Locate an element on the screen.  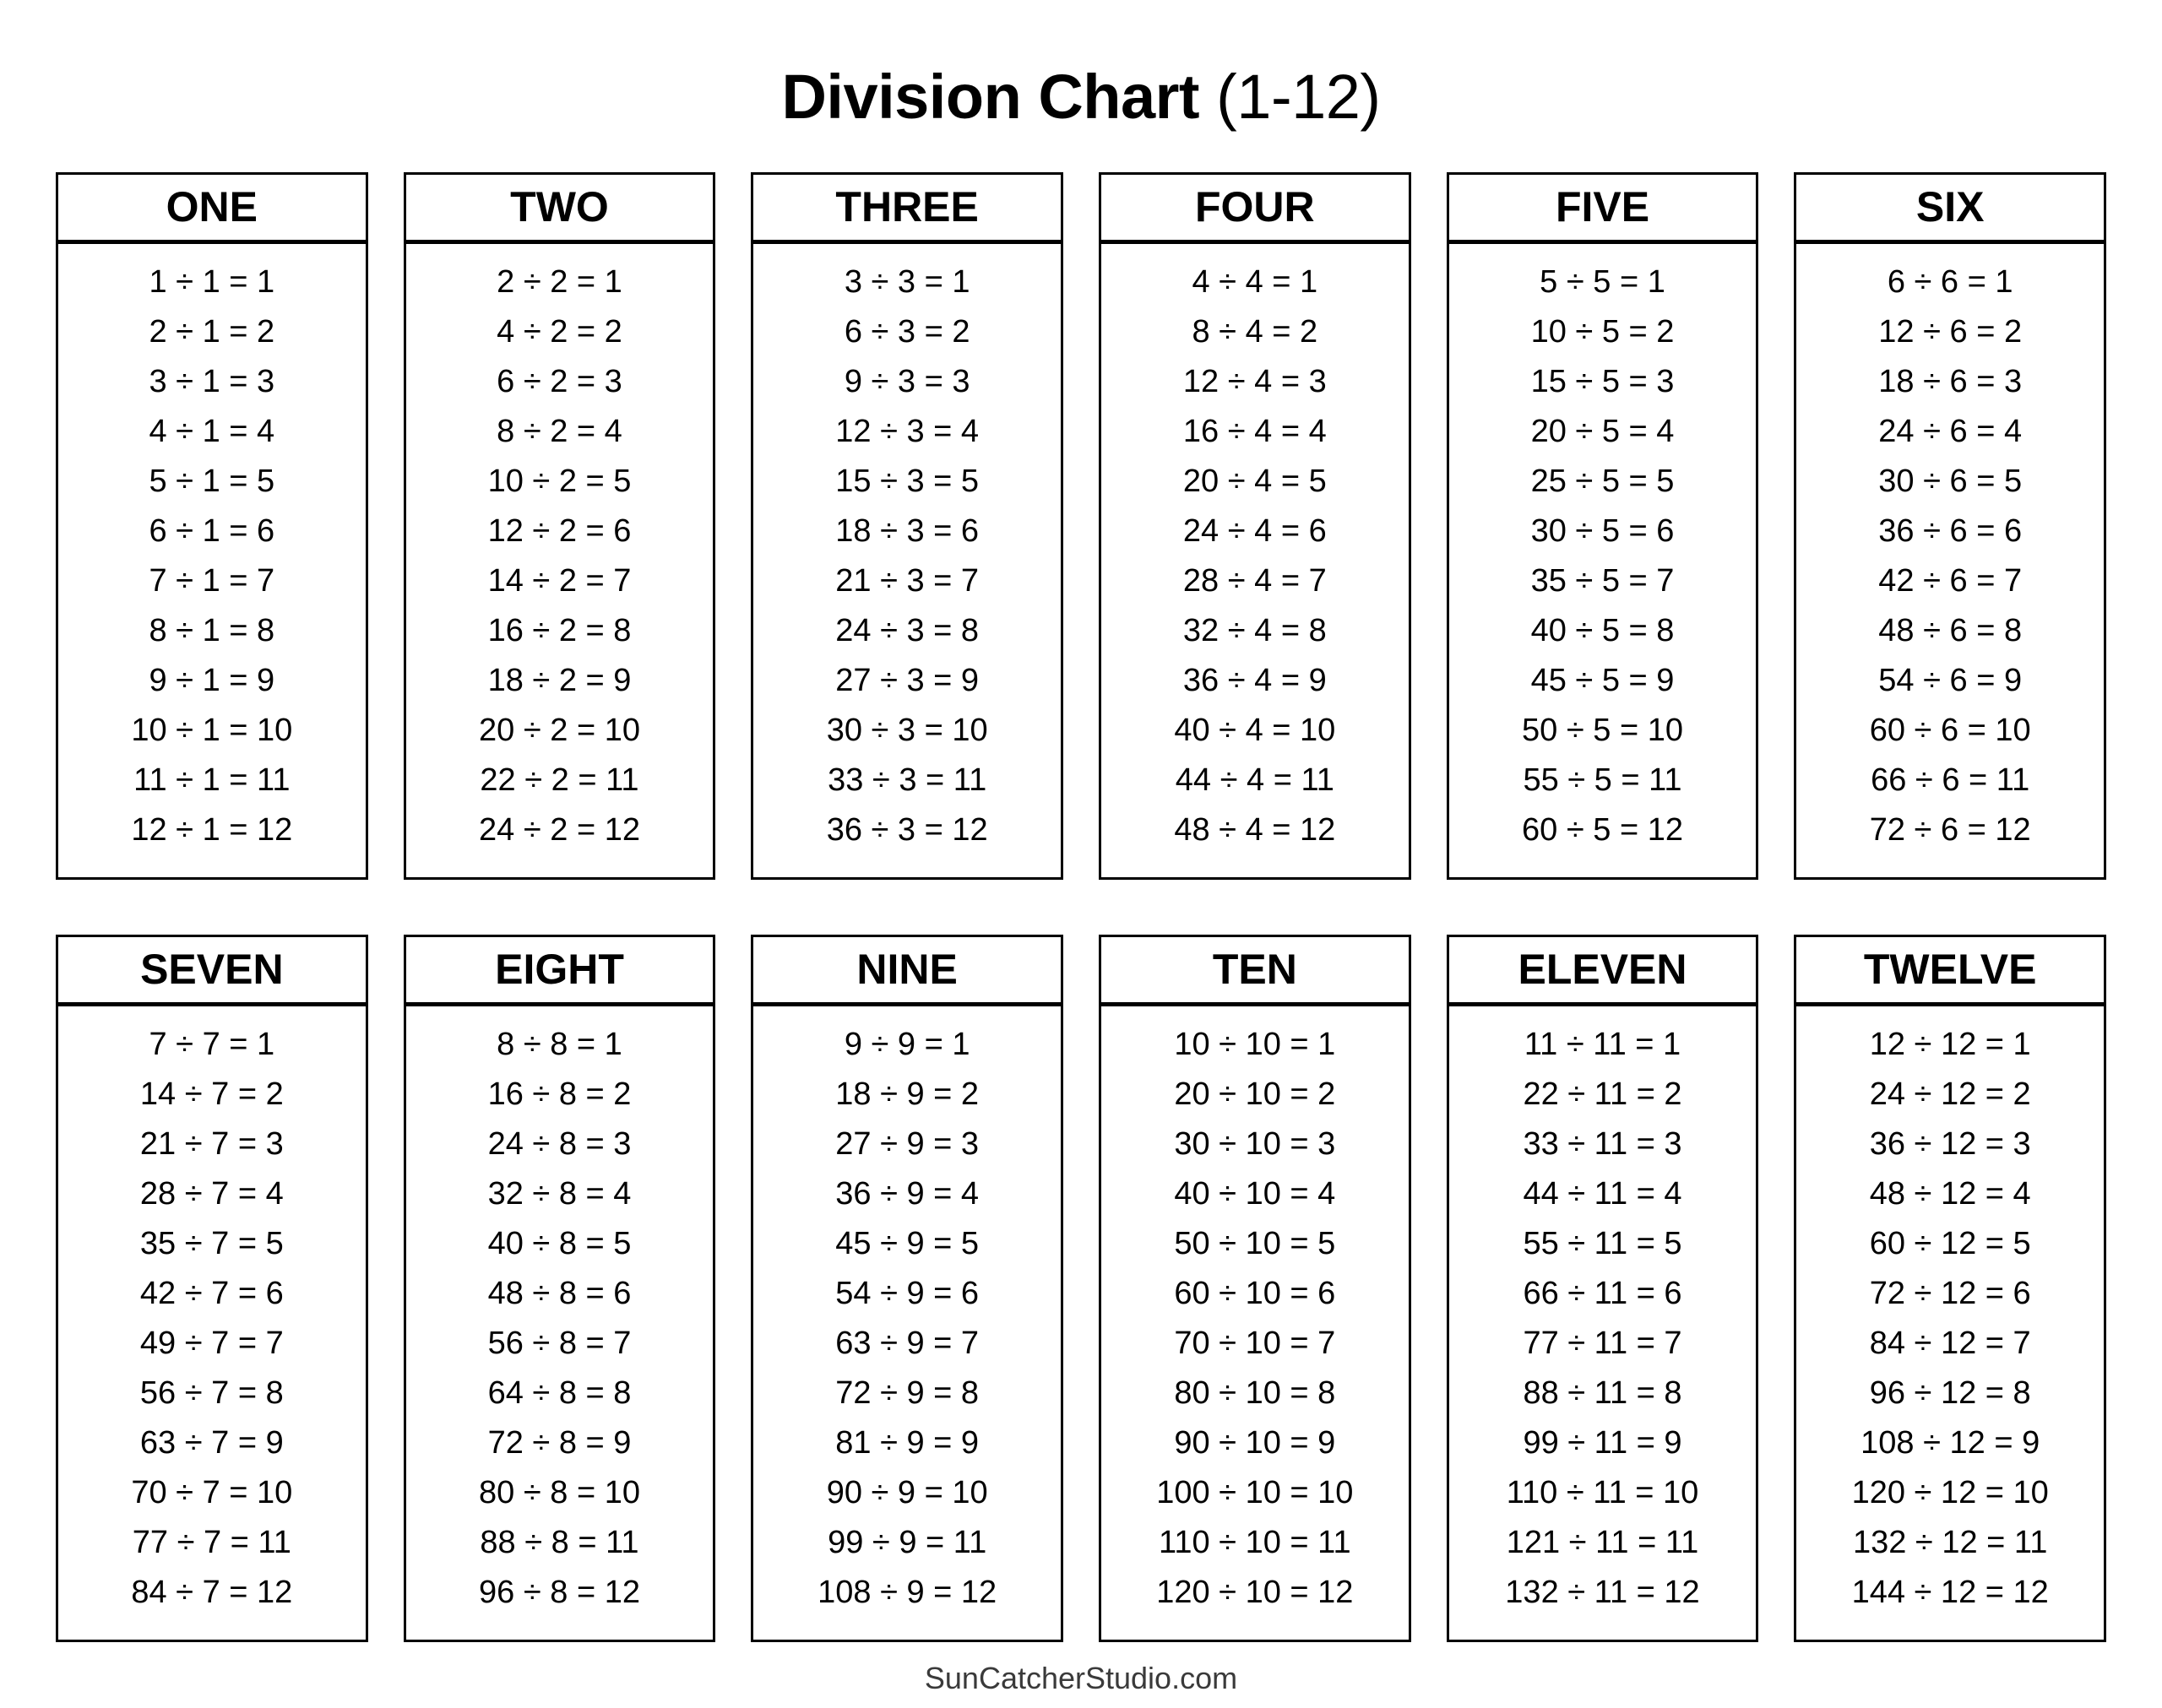
division-fact-row: 48 ÷ 6 = 8 is located at coordinates (1950, 630).